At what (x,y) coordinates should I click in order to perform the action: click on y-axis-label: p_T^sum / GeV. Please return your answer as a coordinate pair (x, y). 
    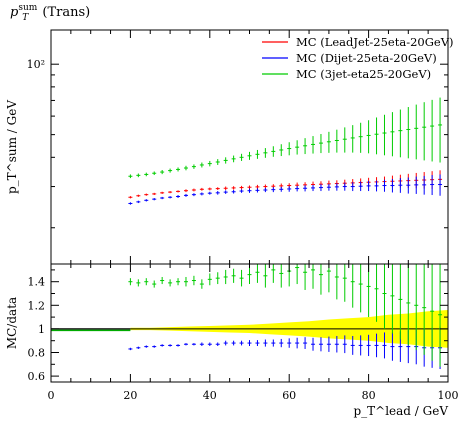
    Looking at the image, I should click on (12, 147).